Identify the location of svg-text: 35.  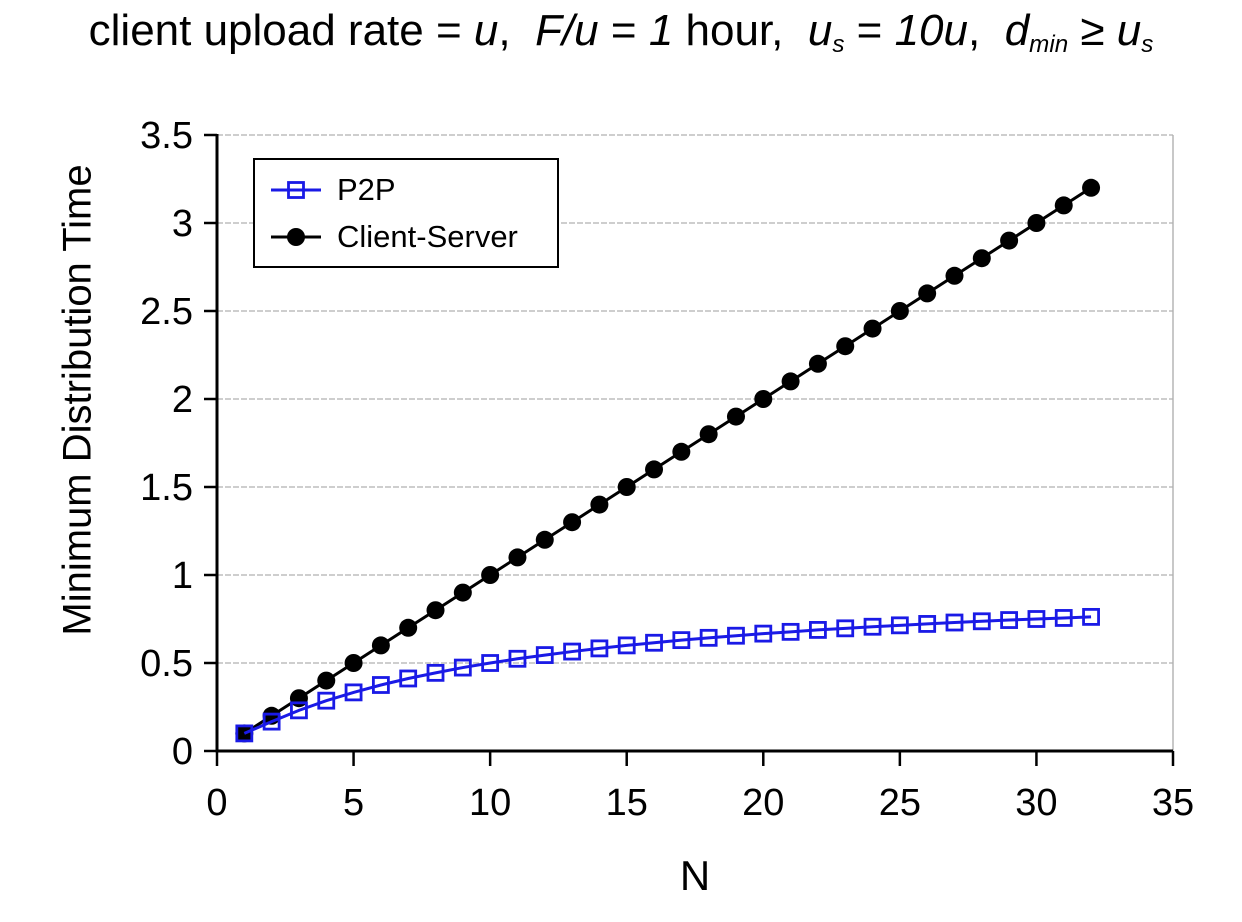
(1173, 803).